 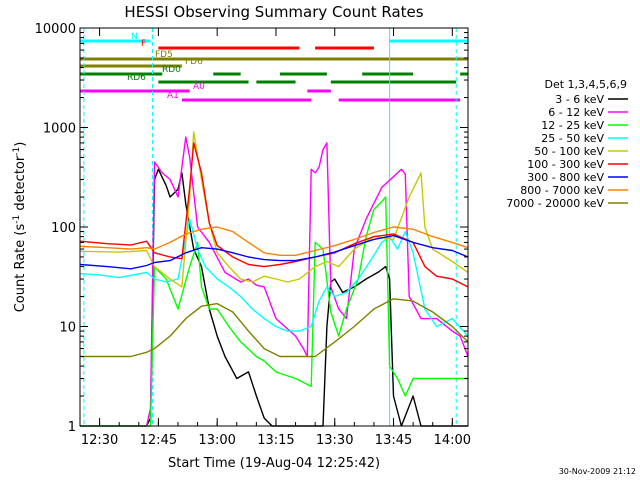 What do you see at coordinates (99, 440) in the screenshot?
I see `x-tick-label-0: 12:30` at bounding box center [99, 440].